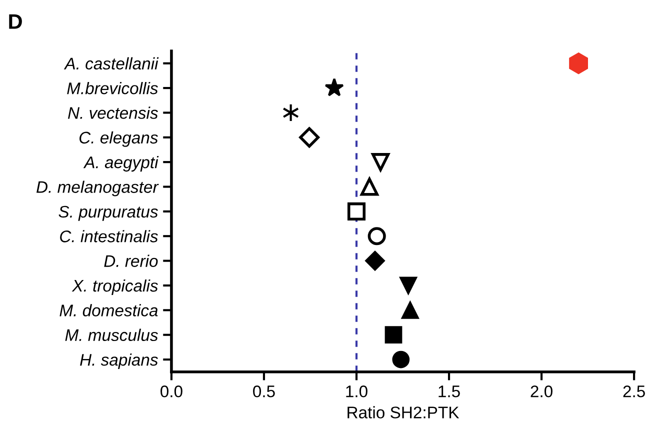 The width and height of the screenshot is (647, 425). What do you see at coordinates (171, 392) in the screenshot?
I see `x-tick-label: 0.0` at bounding box center [171, 392].